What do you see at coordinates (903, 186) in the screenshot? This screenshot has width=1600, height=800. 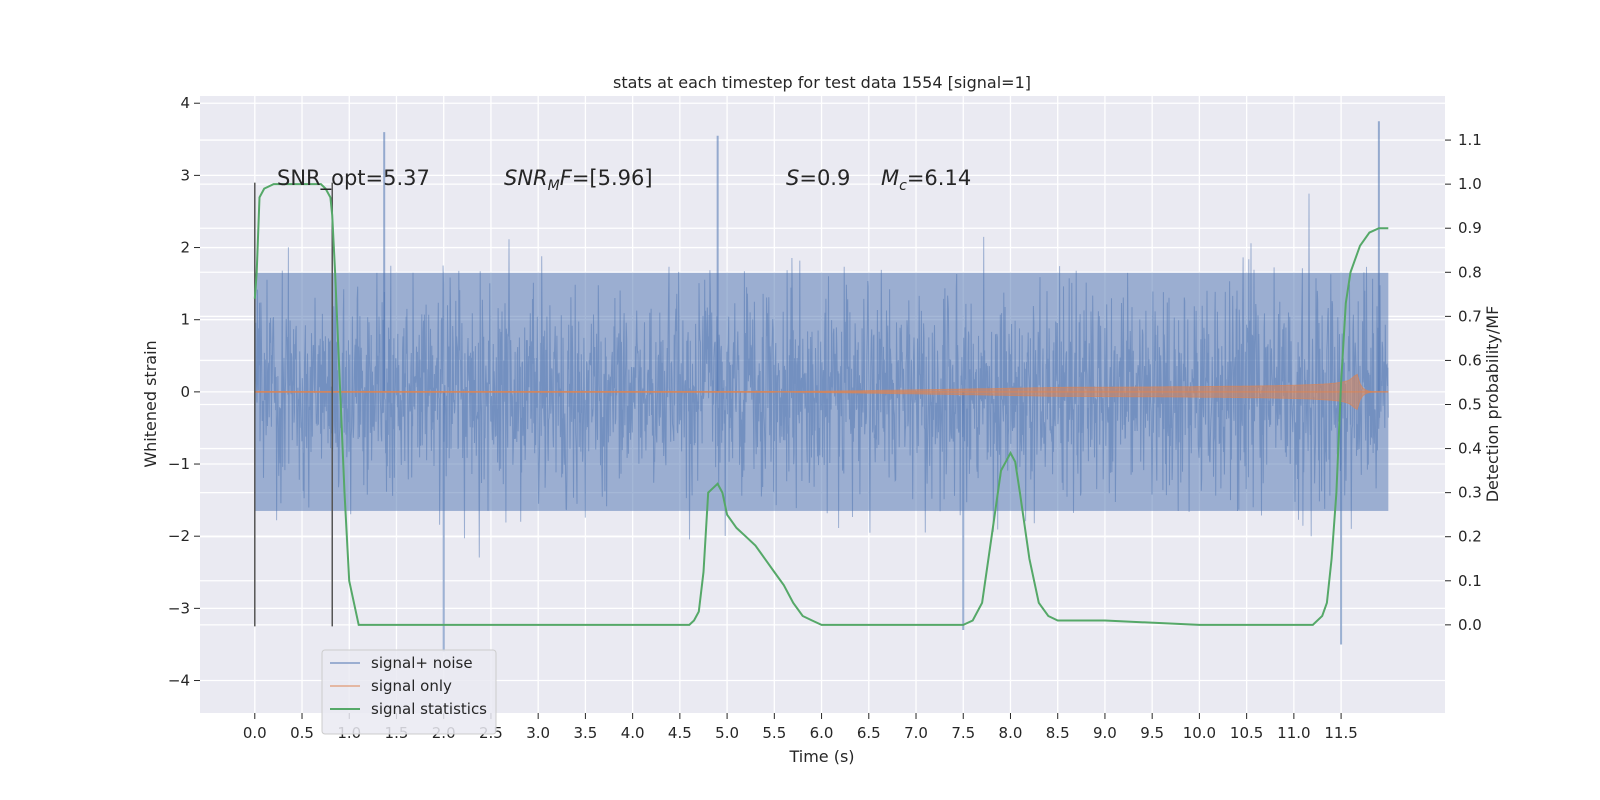 I see `annotation-mc-subscript: c` at bounding box center [903, 186].